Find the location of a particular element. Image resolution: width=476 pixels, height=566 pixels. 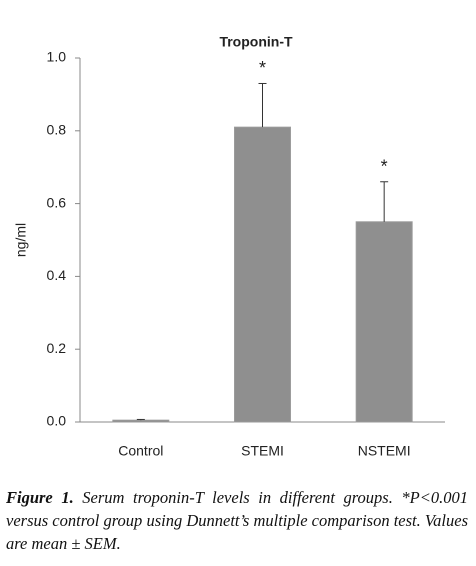

y-tick-label: 0.8 is located at coordinates (57, 130).